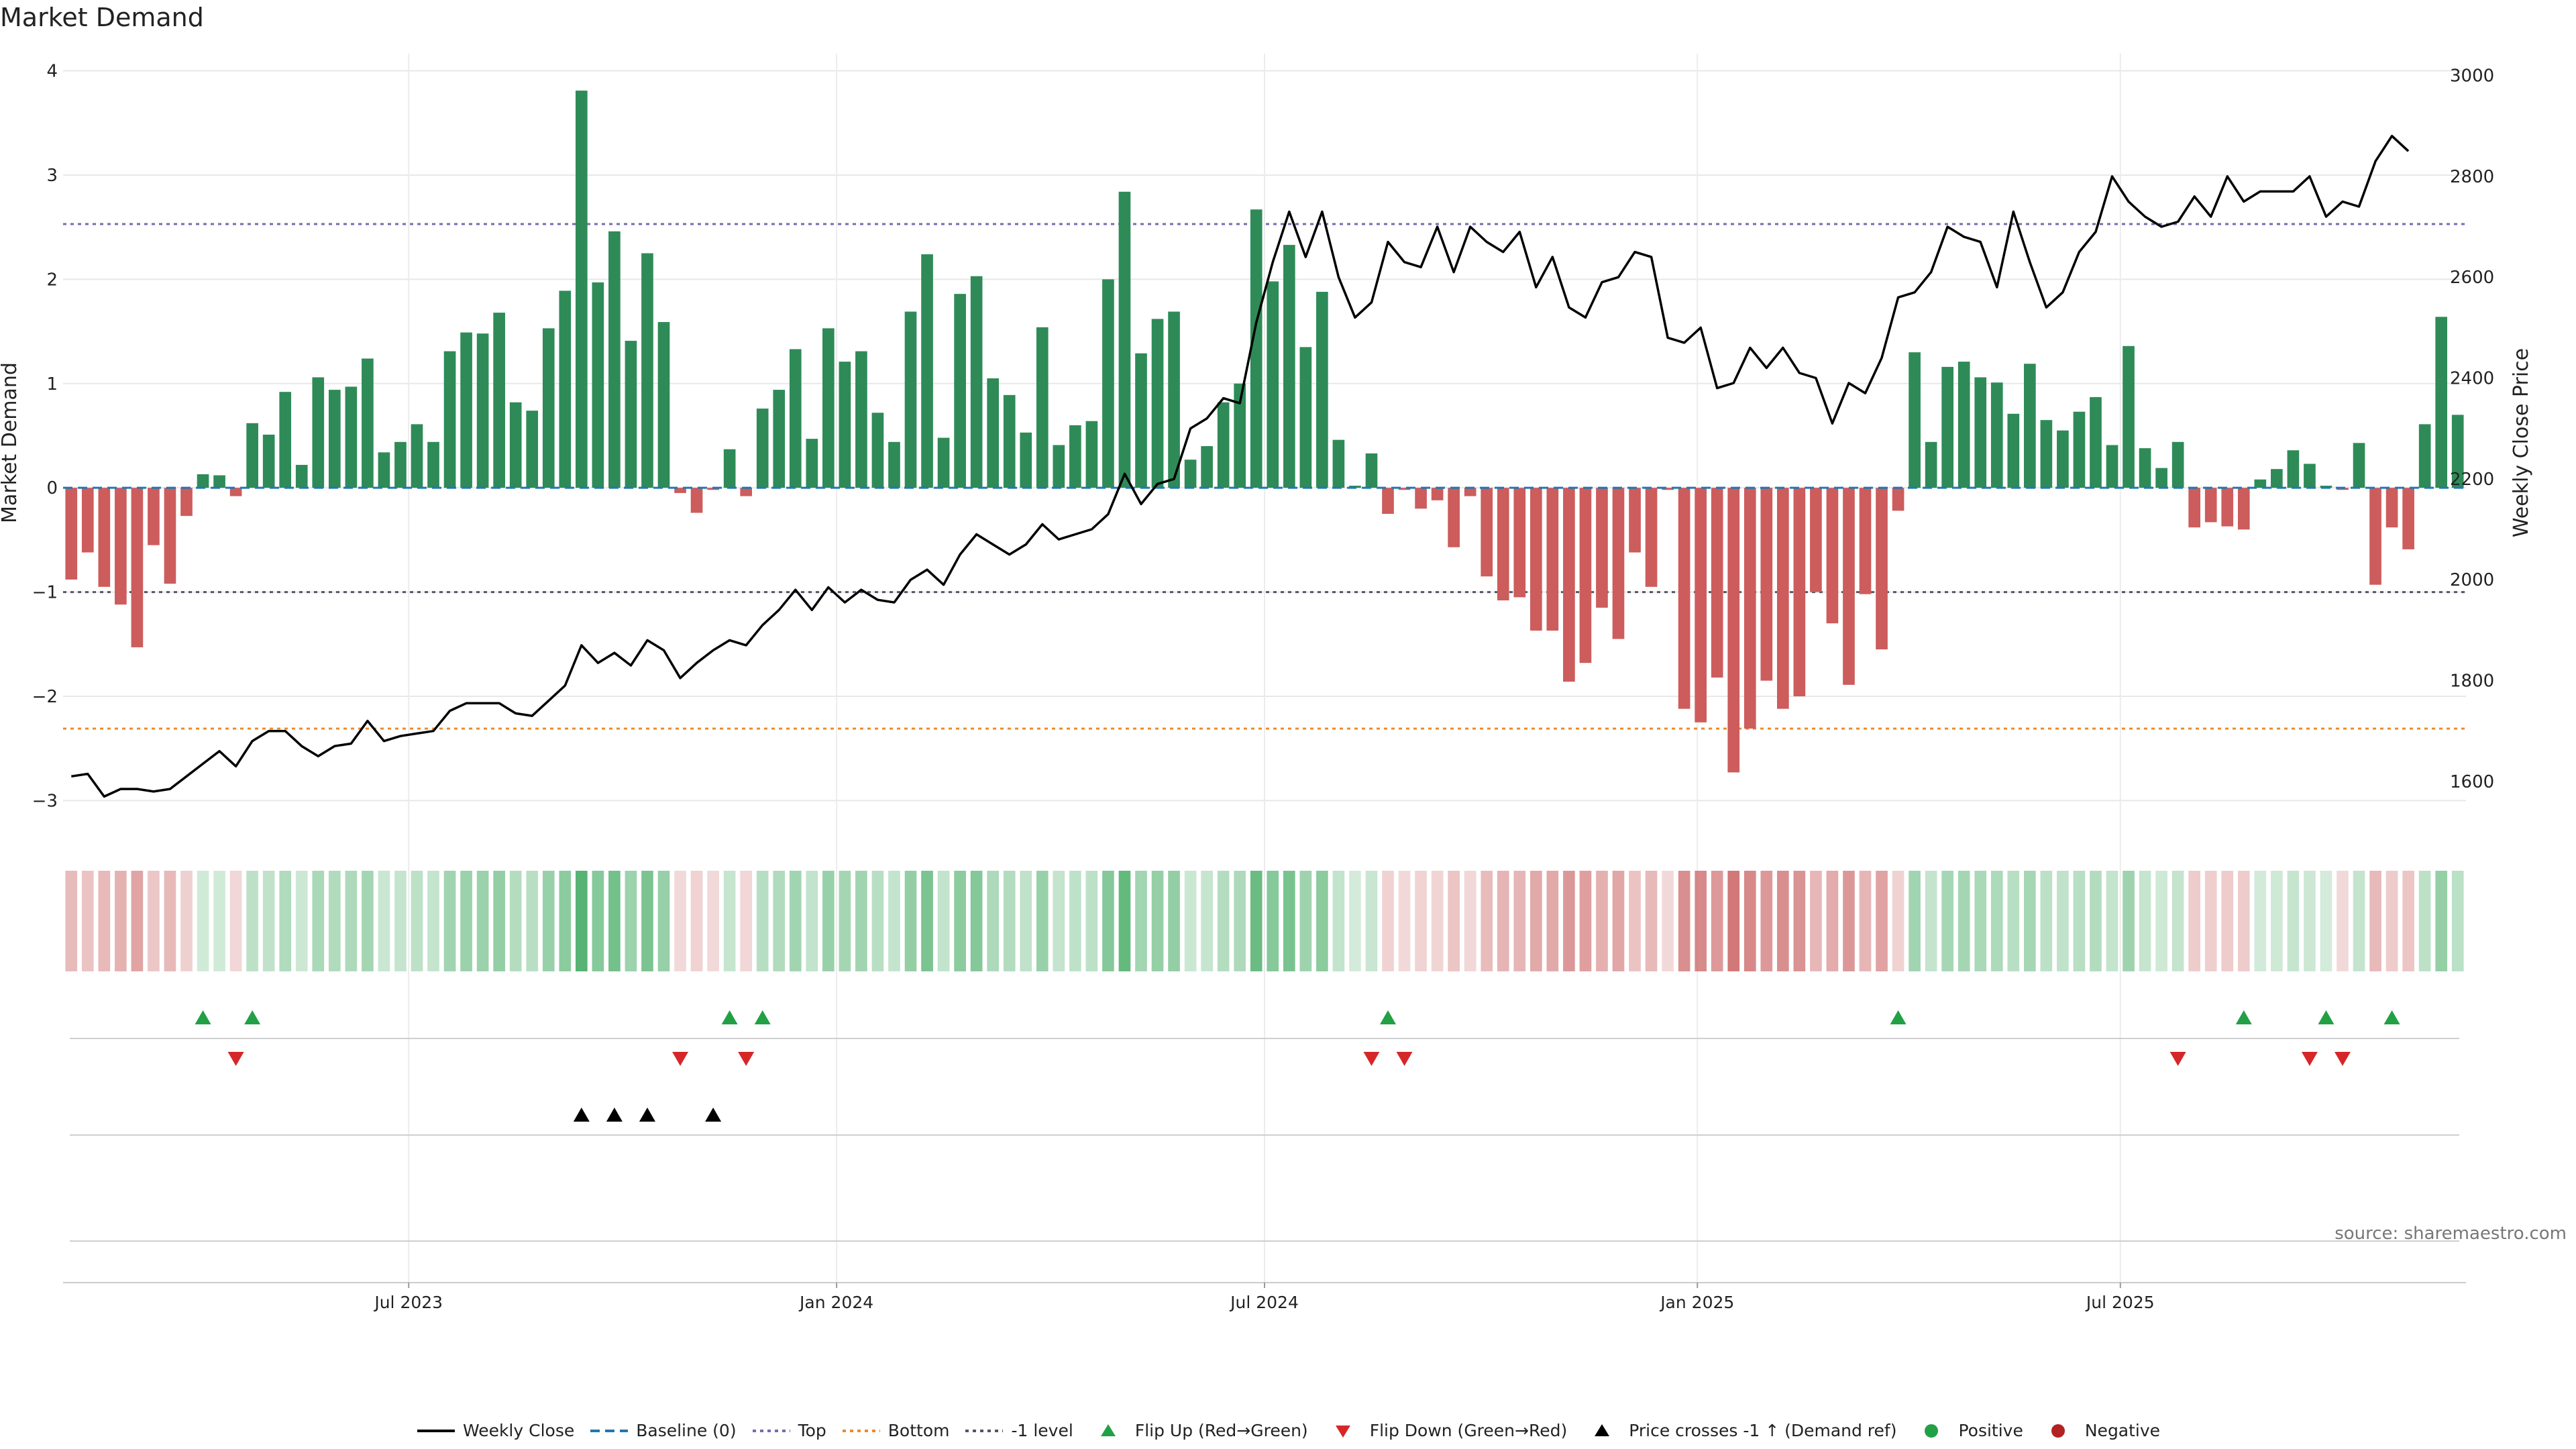 The image size is (2576, 1449). Describe the element at coordinates (835, 1302) in the screenshot. I see `x-tick-label: Jan 2024` at that location.